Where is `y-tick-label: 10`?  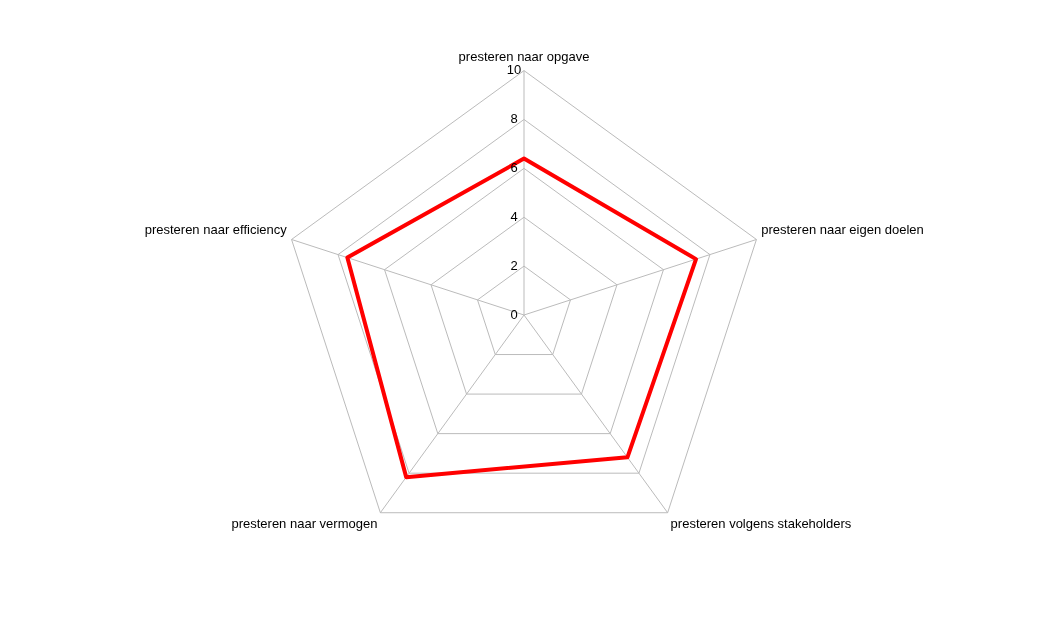
y-tick-label: 10 is located at coordinates (514, 70).